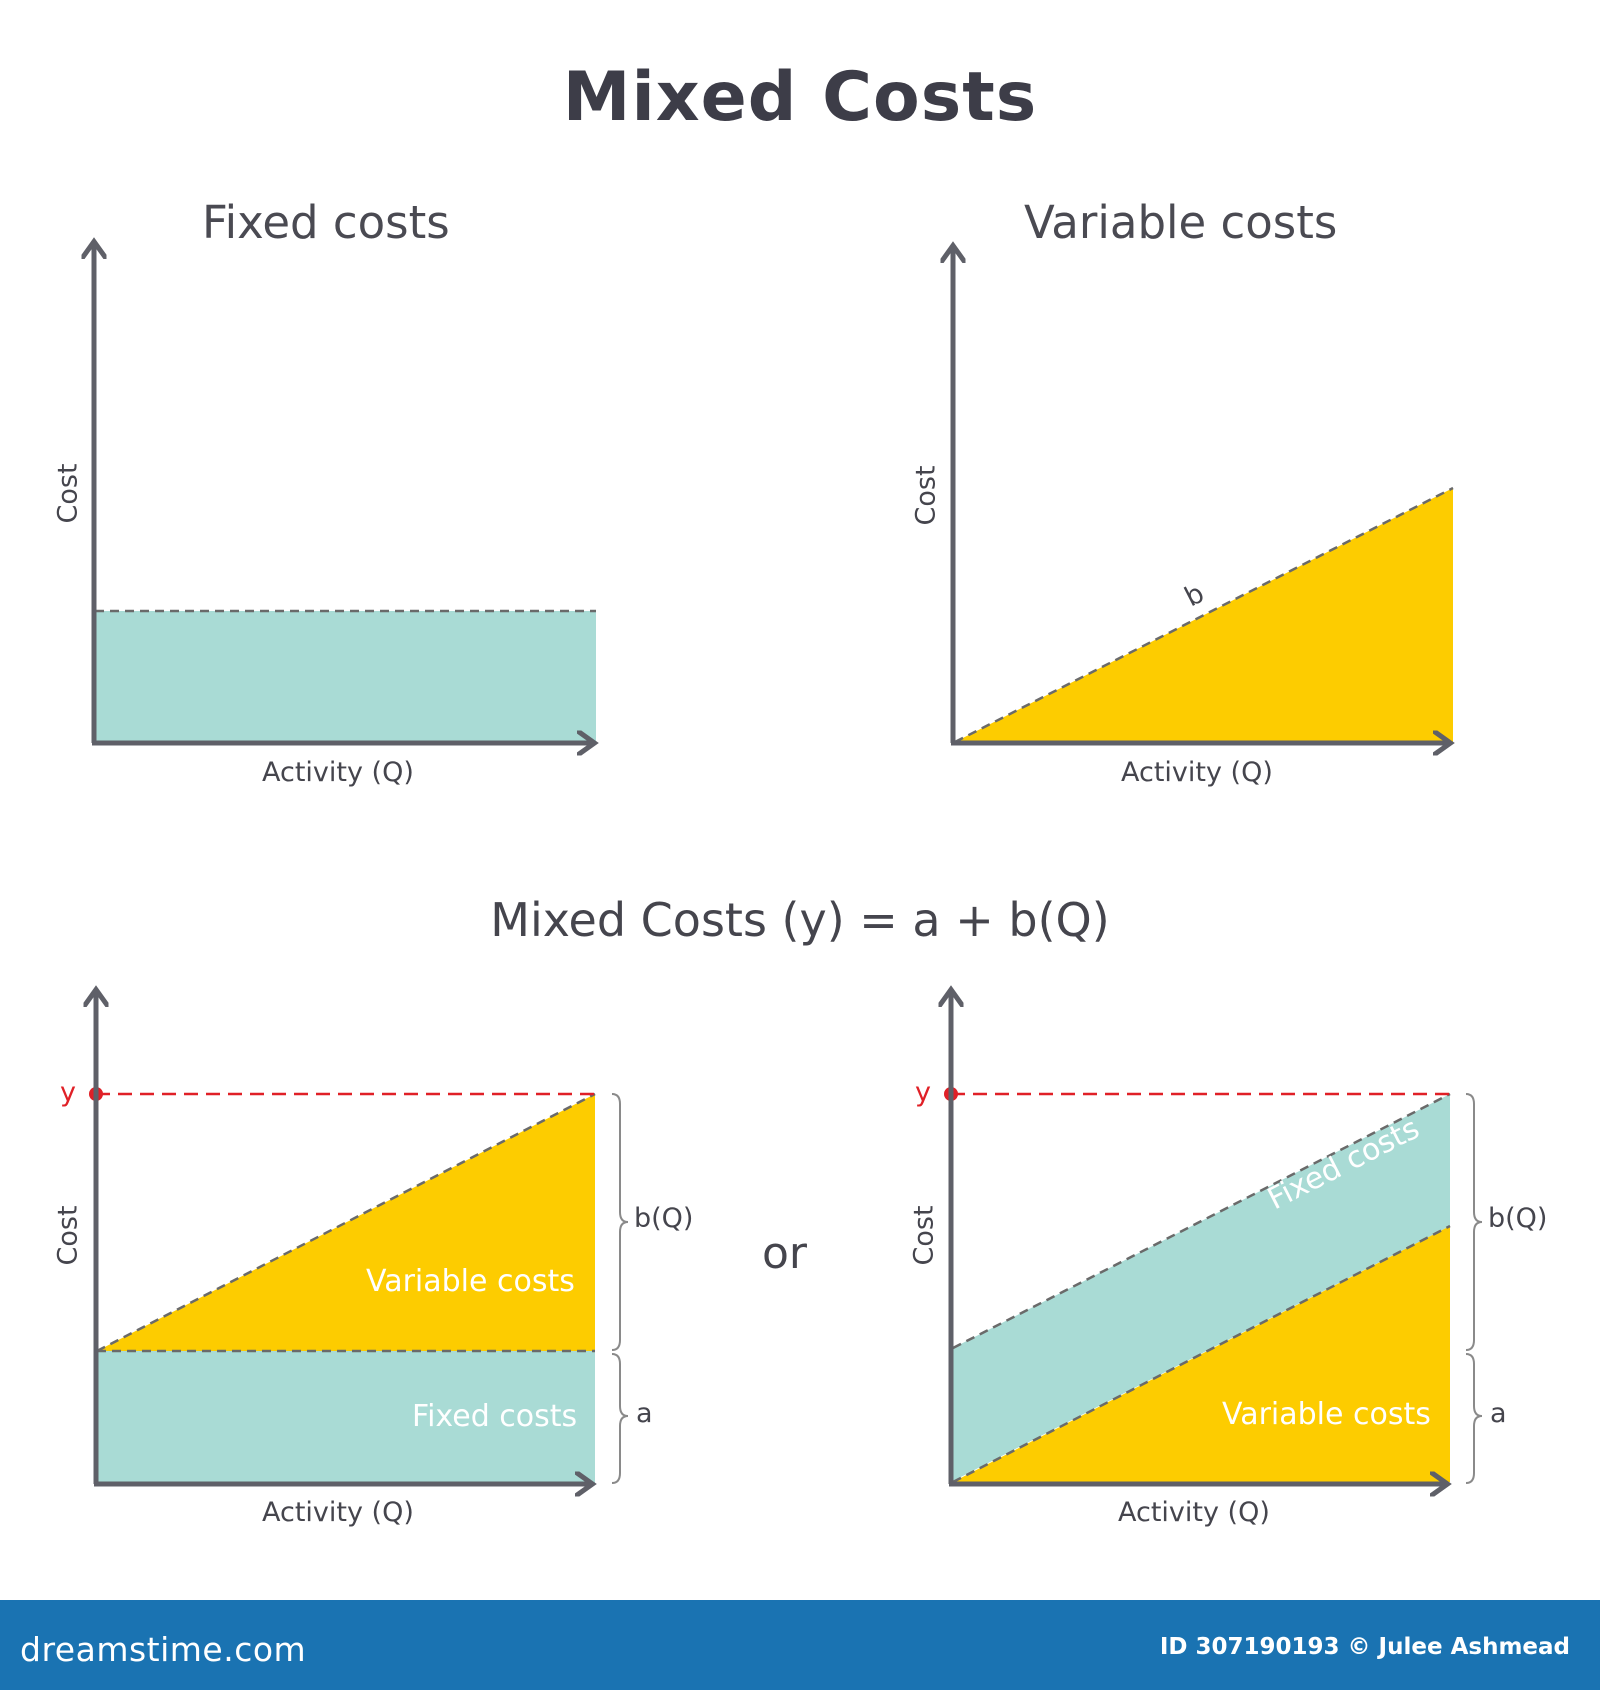 The image size is (1600, 1690). What do you see at coordinates (800, 920) in the screenshot?
I see `mixed-costs-formula: Mixed Costs (y) = a + b(Q)` at bounding box center [800, 920].